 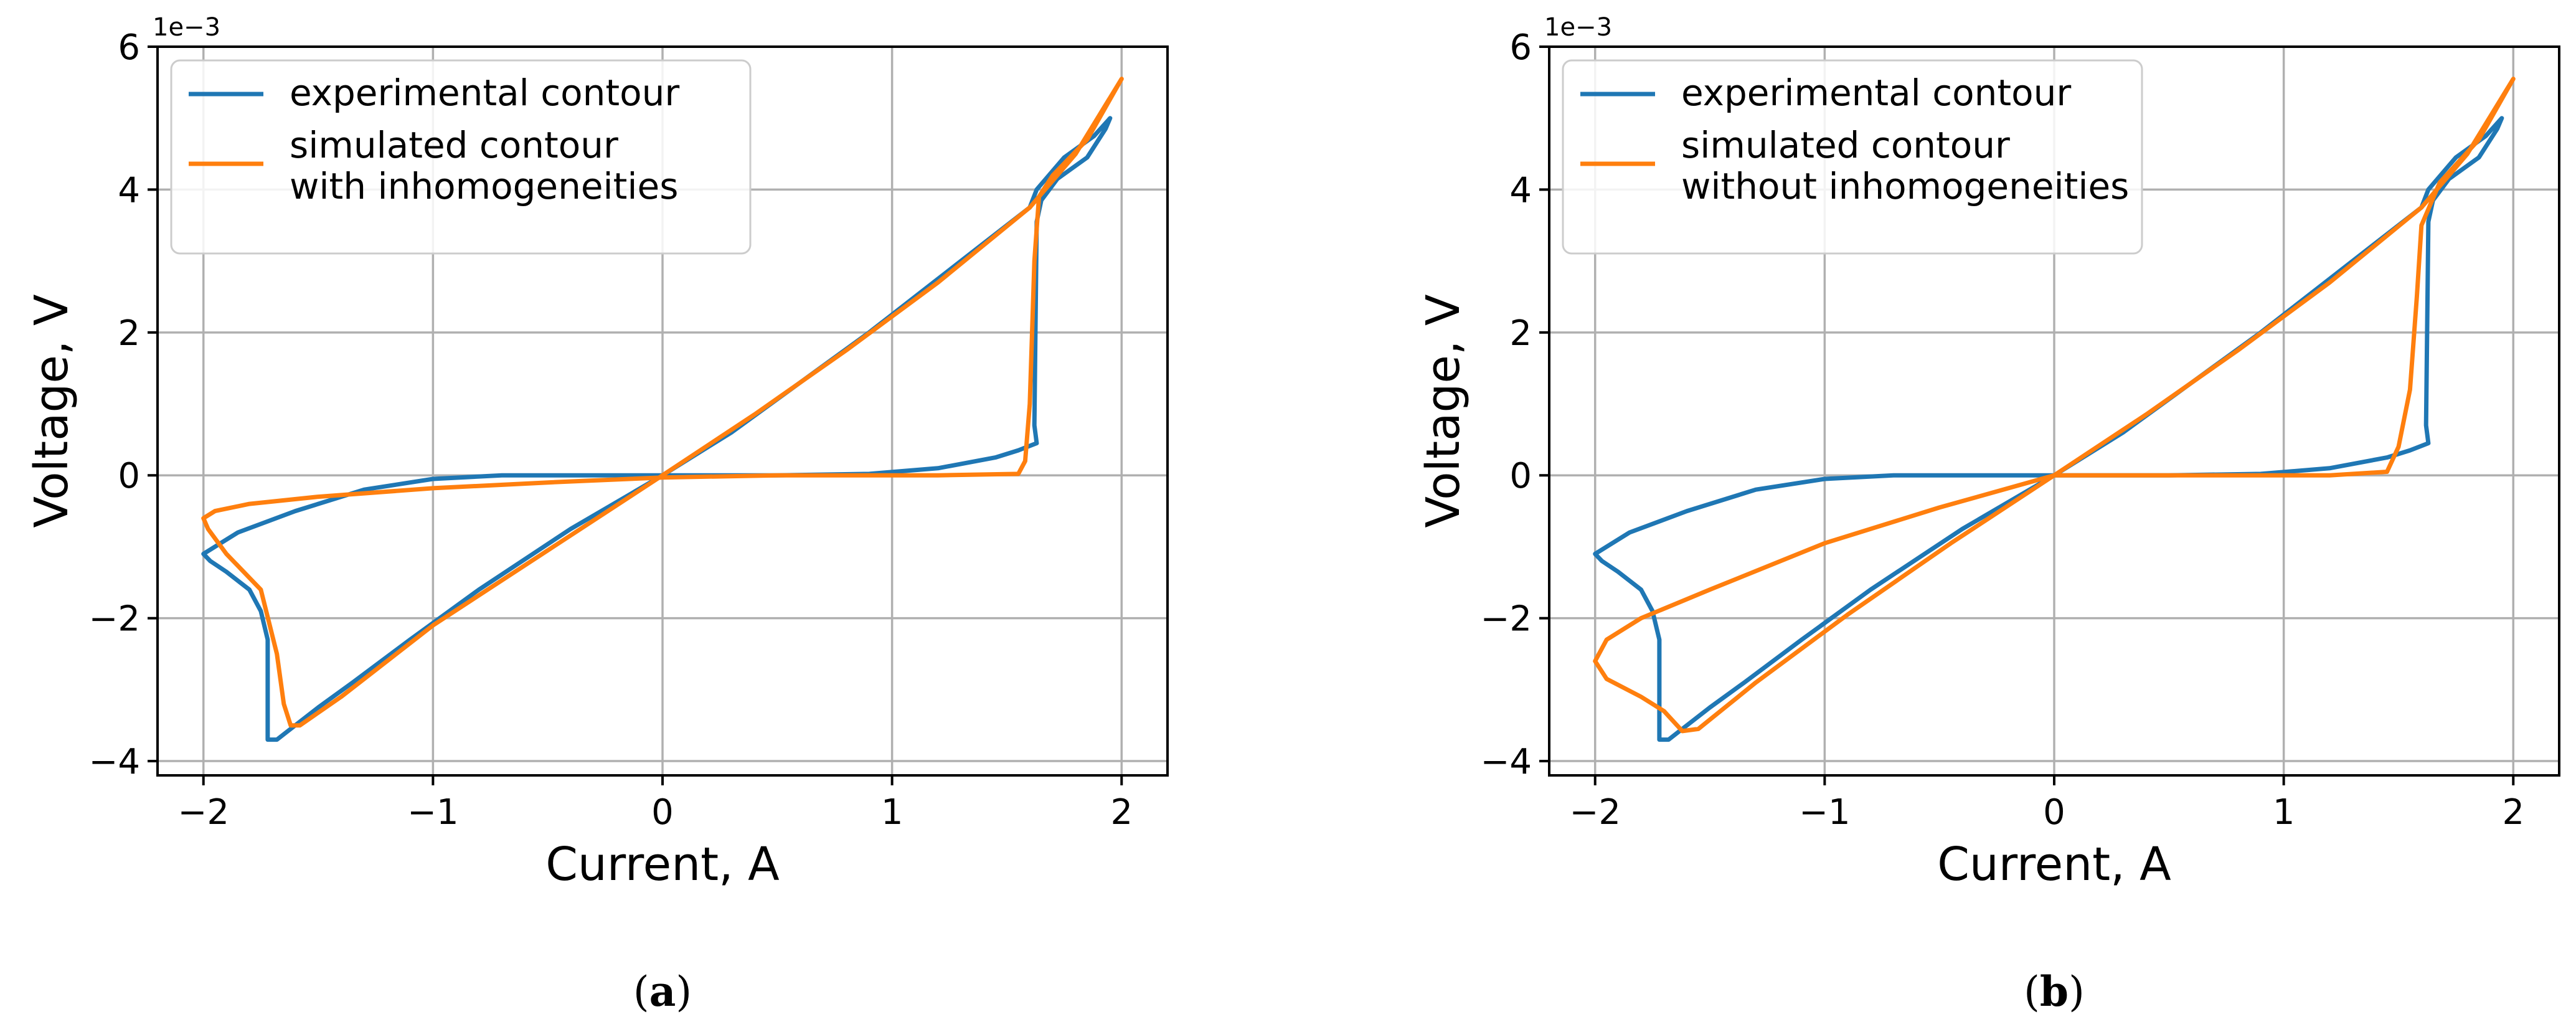 I want to click on panel-label: (b), so click(x=2054, y=991).